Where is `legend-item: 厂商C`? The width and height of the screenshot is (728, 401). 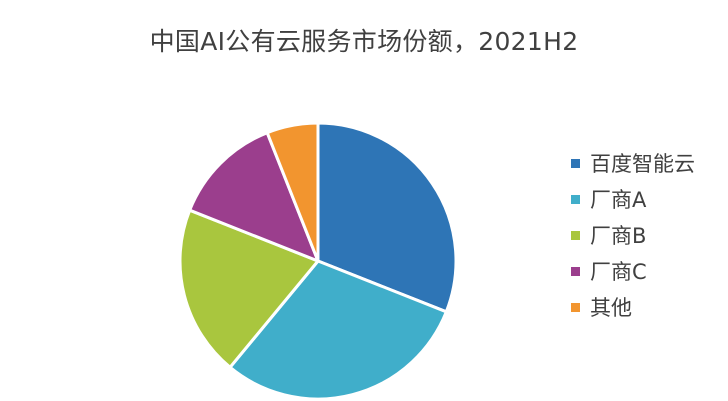
legend-item: 厂商C is located at coordinates (633, 271).